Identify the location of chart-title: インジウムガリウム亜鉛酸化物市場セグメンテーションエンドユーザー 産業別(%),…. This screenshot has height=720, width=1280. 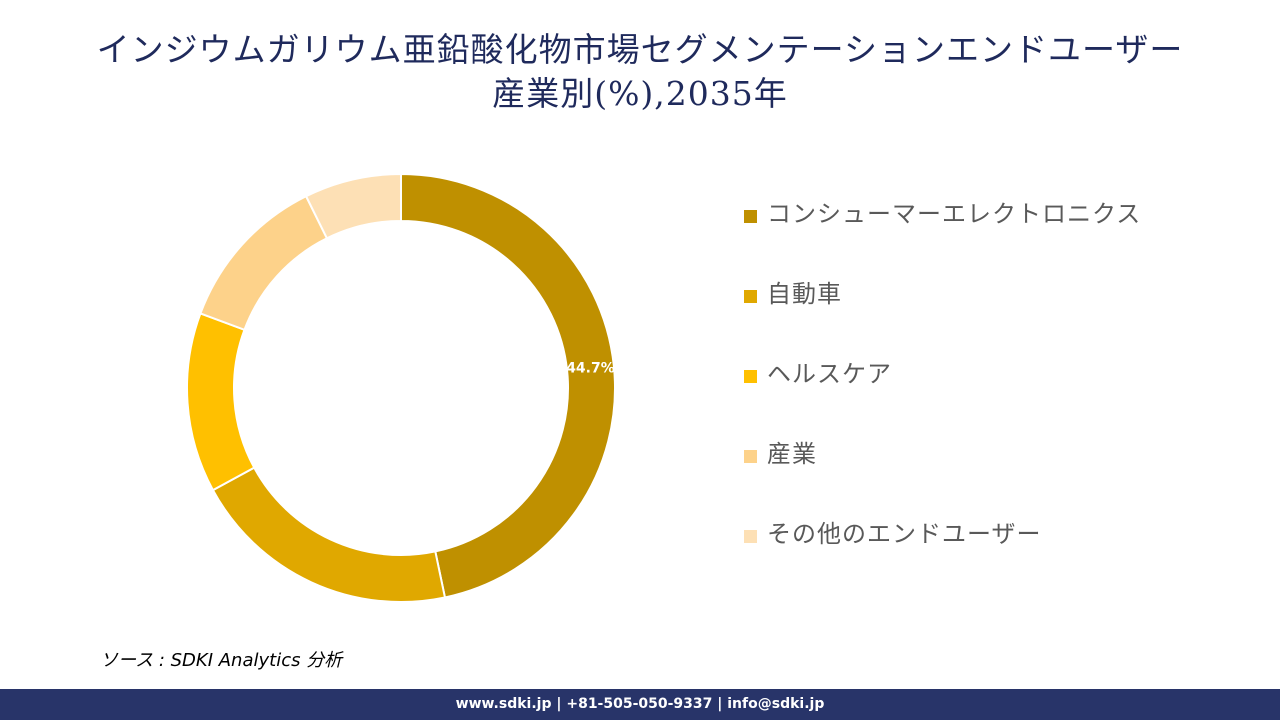
(640, 72).